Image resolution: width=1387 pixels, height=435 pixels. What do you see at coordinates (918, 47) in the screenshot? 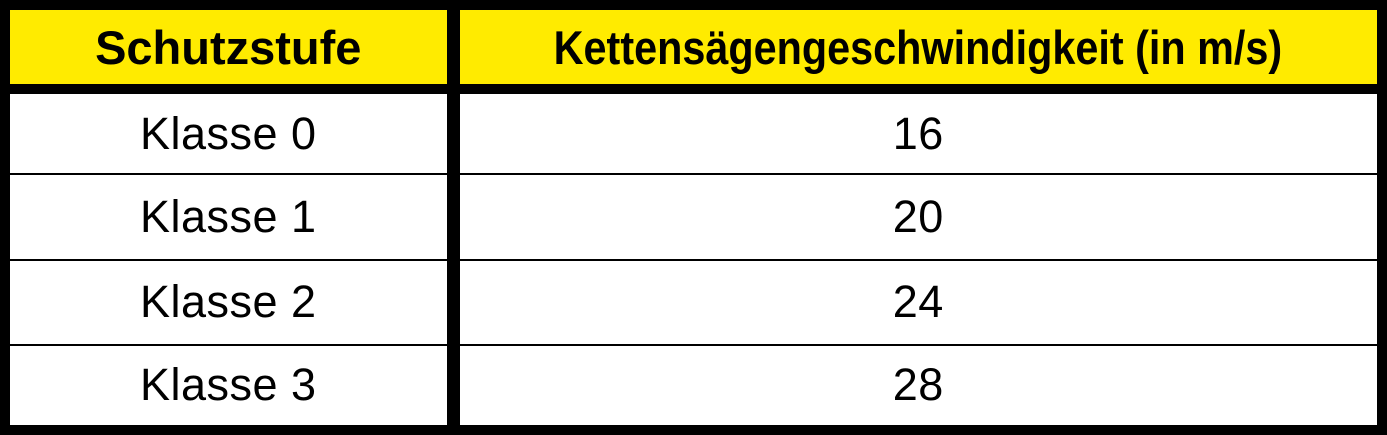
I see `header-kettensaegengeschwindigkeit-label: Kettensägengeschwindigkeit (in m/s)` at bounding box center [918, 47].